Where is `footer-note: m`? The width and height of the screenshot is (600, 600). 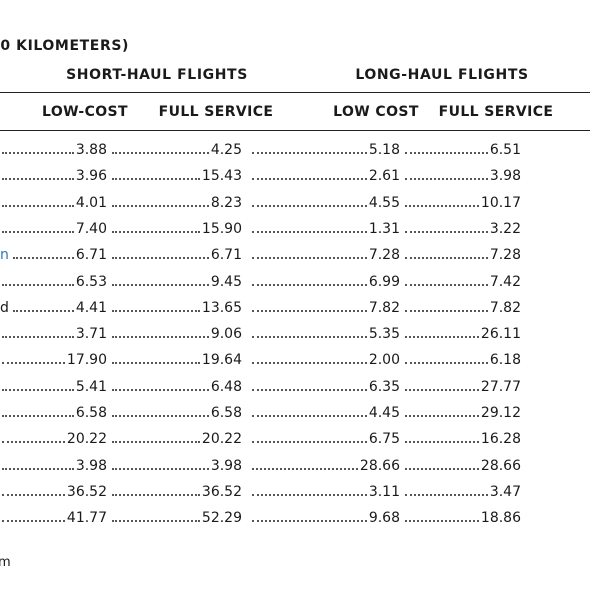
footer-note: m is located at coordinates (5, 562).